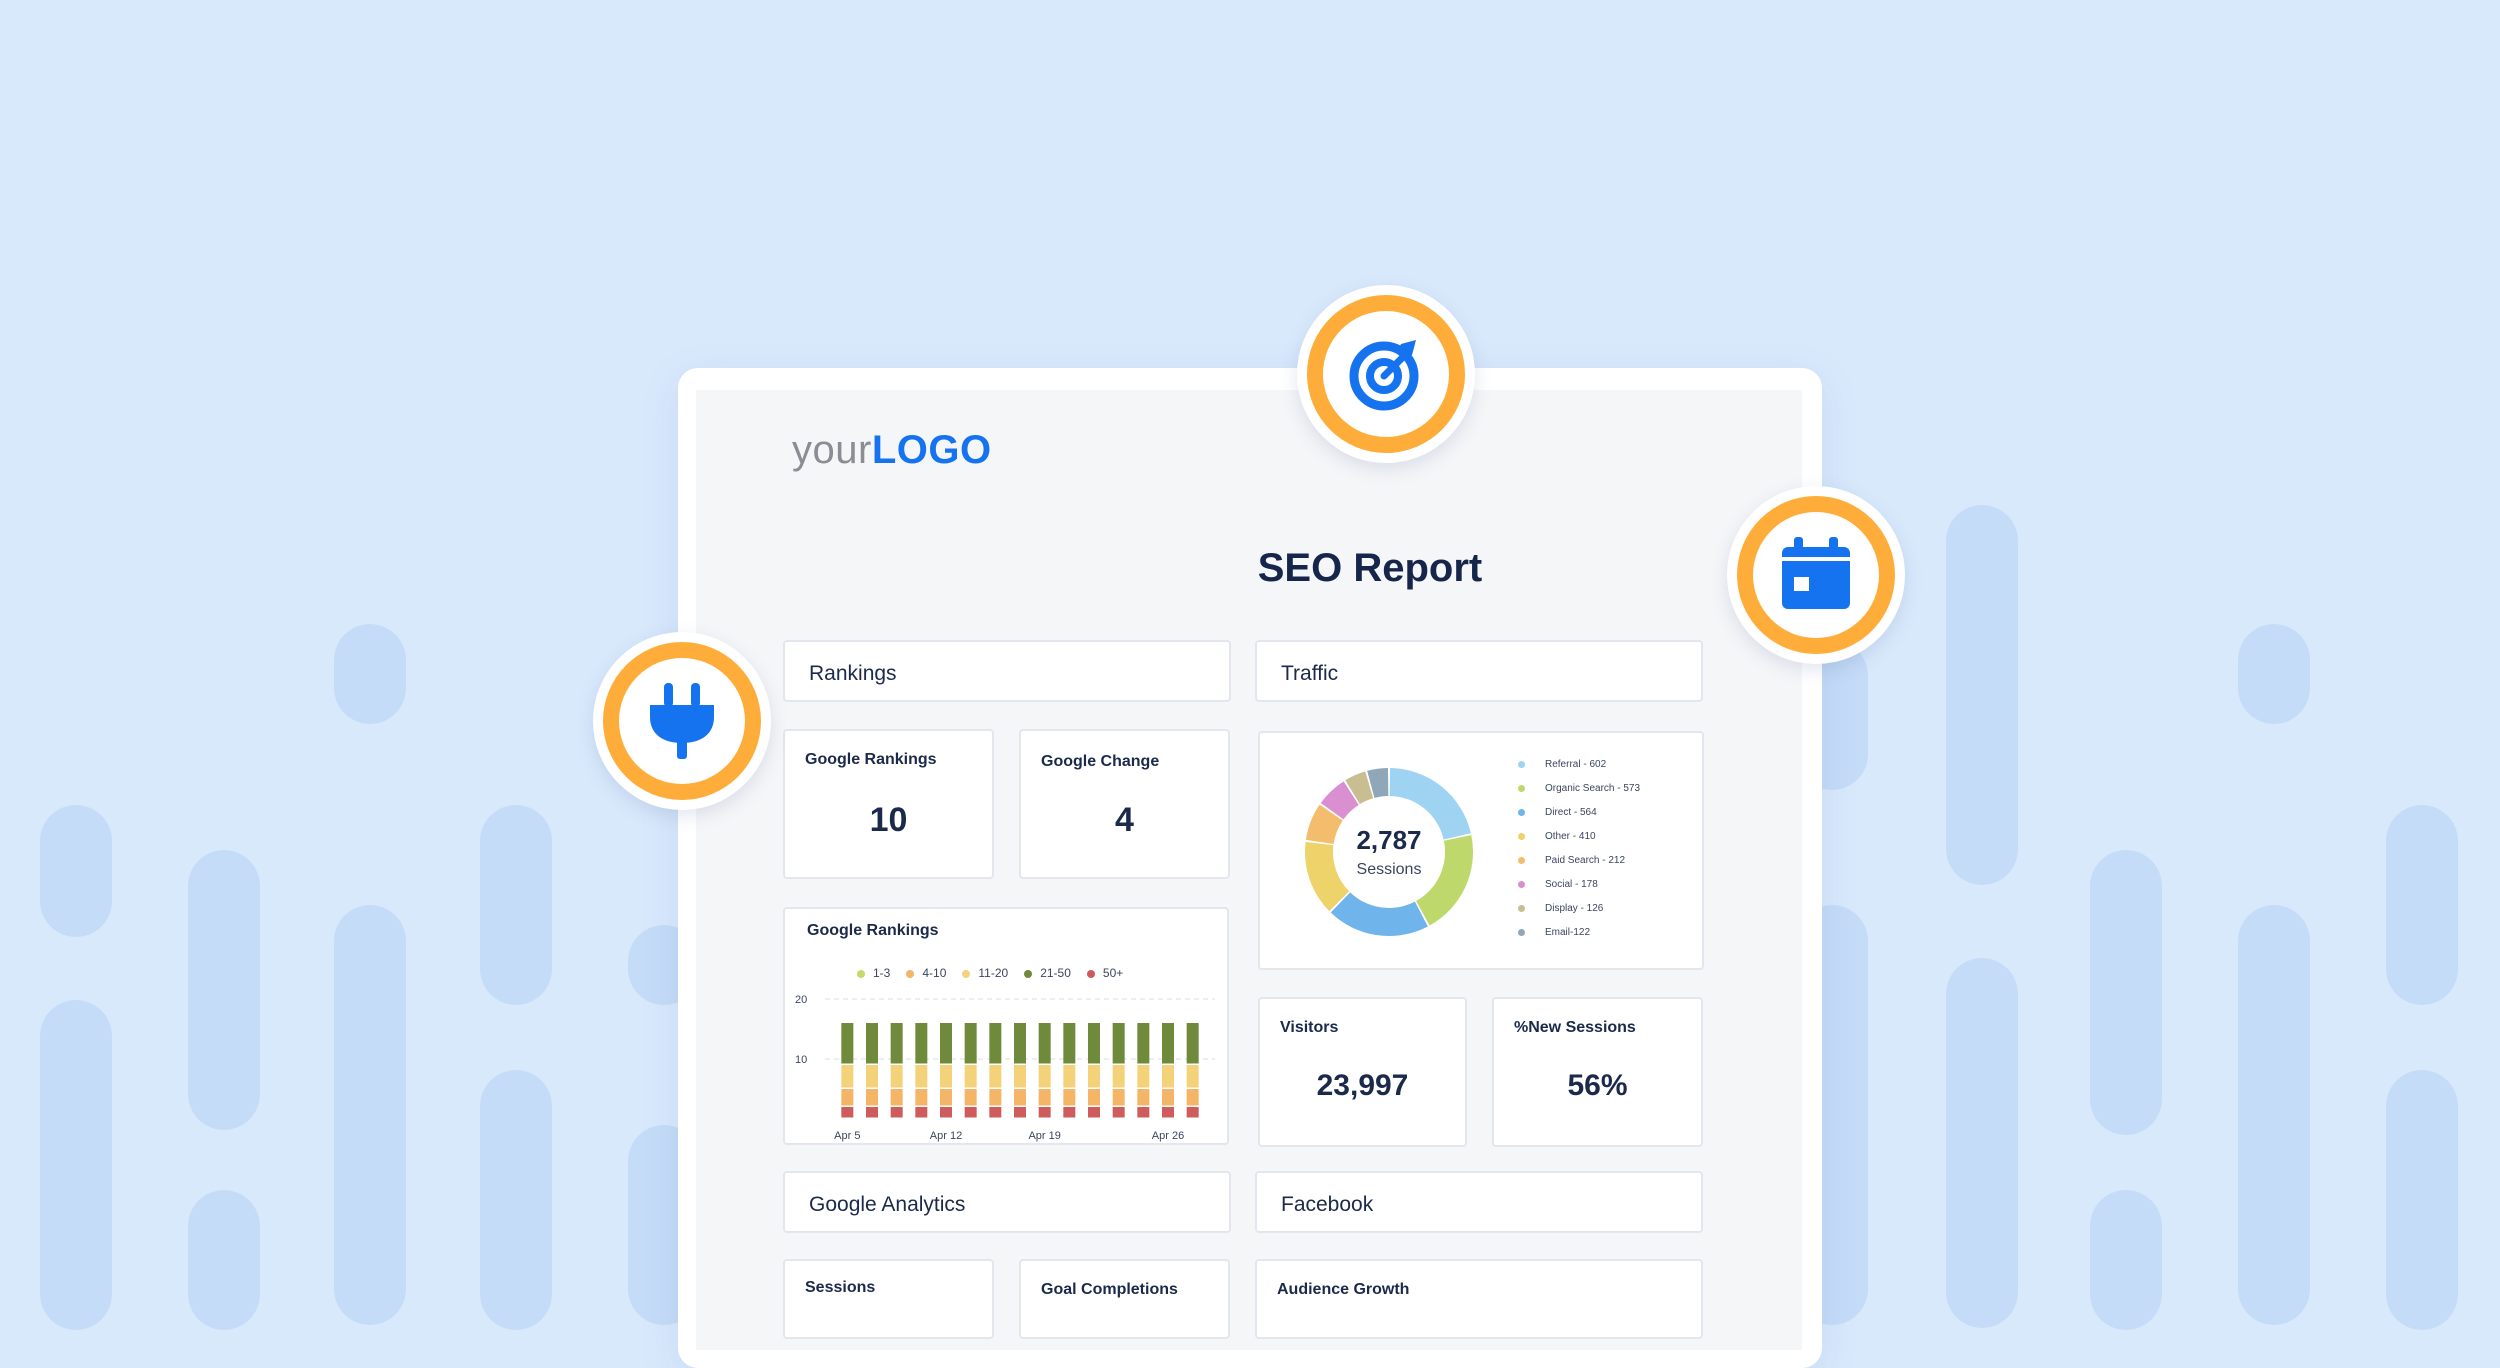  Describe the element at coordinates (1389, 869) in the screenshot. I see `donut-center-label: Sessions` at that location.